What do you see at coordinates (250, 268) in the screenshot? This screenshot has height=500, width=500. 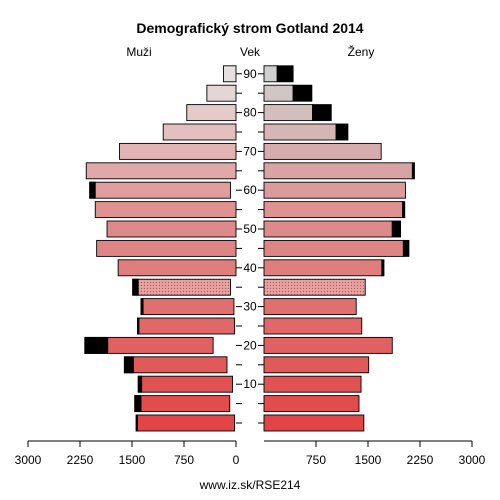 I see `age-tick-label: 40` at bounding box center [250, 268].